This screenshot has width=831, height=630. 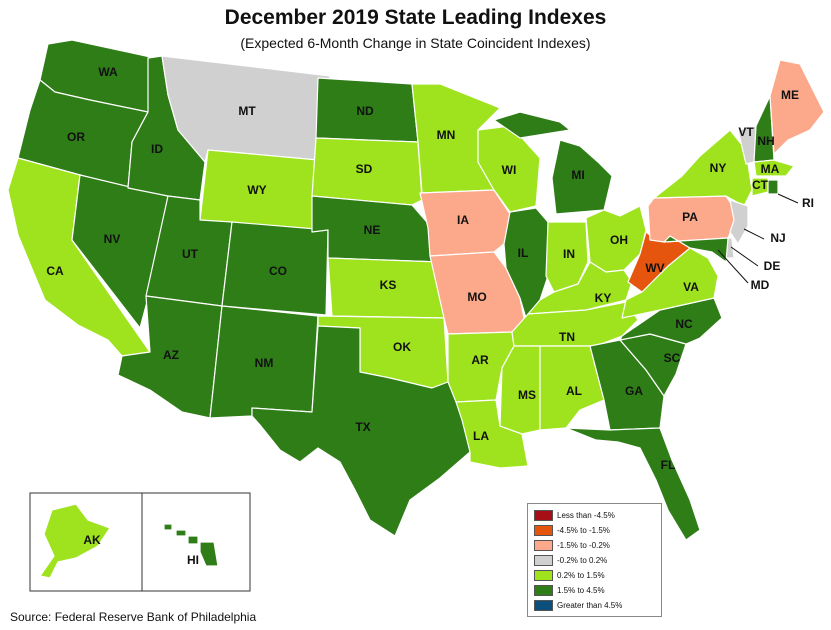 I want to click on legend-item: 1.5% to 4.5%, so click(x=569, y=590).